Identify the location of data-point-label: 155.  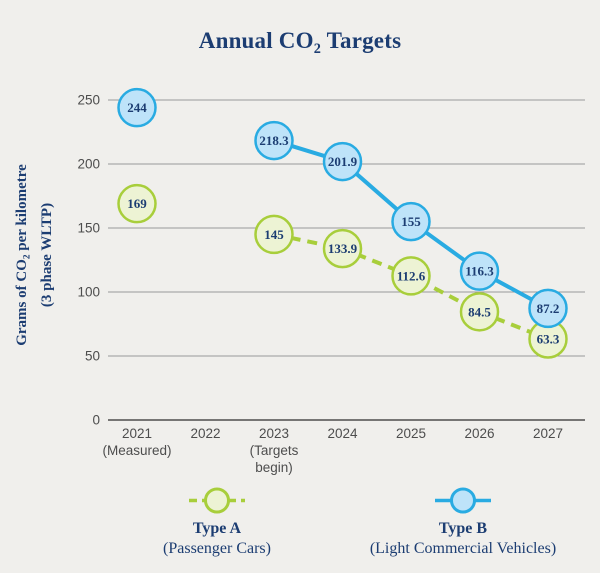
(411, 221).